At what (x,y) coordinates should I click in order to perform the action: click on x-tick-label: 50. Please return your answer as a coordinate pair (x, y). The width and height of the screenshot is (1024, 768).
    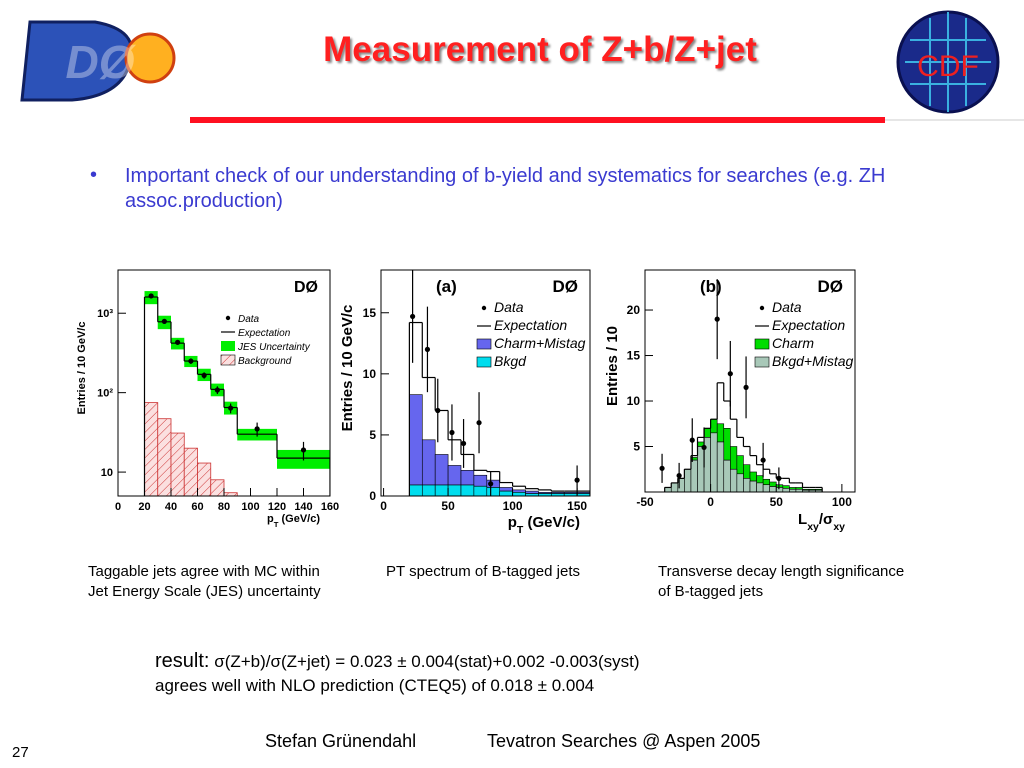
    Looking at the image, I should click on (448, 506).